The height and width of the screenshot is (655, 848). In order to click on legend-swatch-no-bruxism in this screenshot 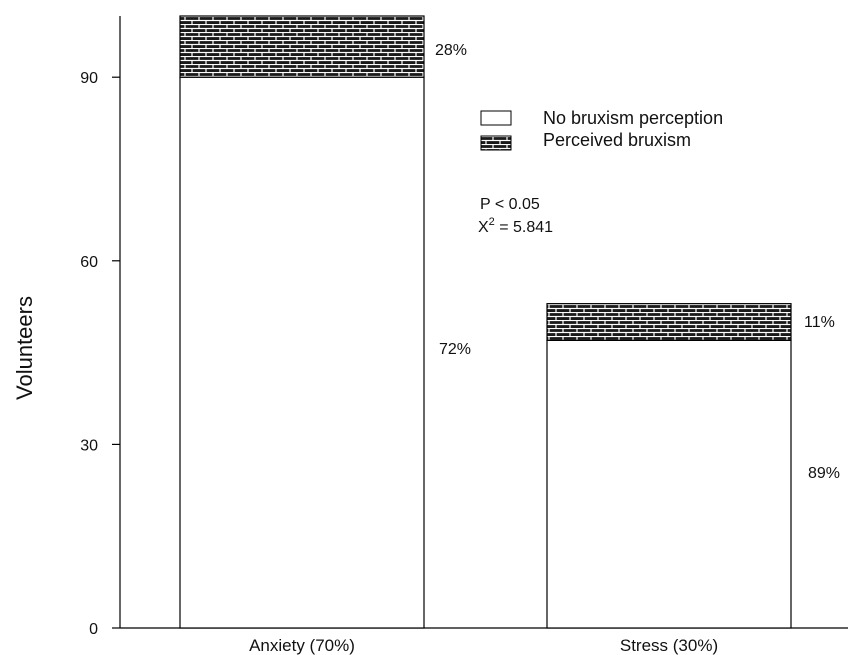, I will do `click(496, 118)`.